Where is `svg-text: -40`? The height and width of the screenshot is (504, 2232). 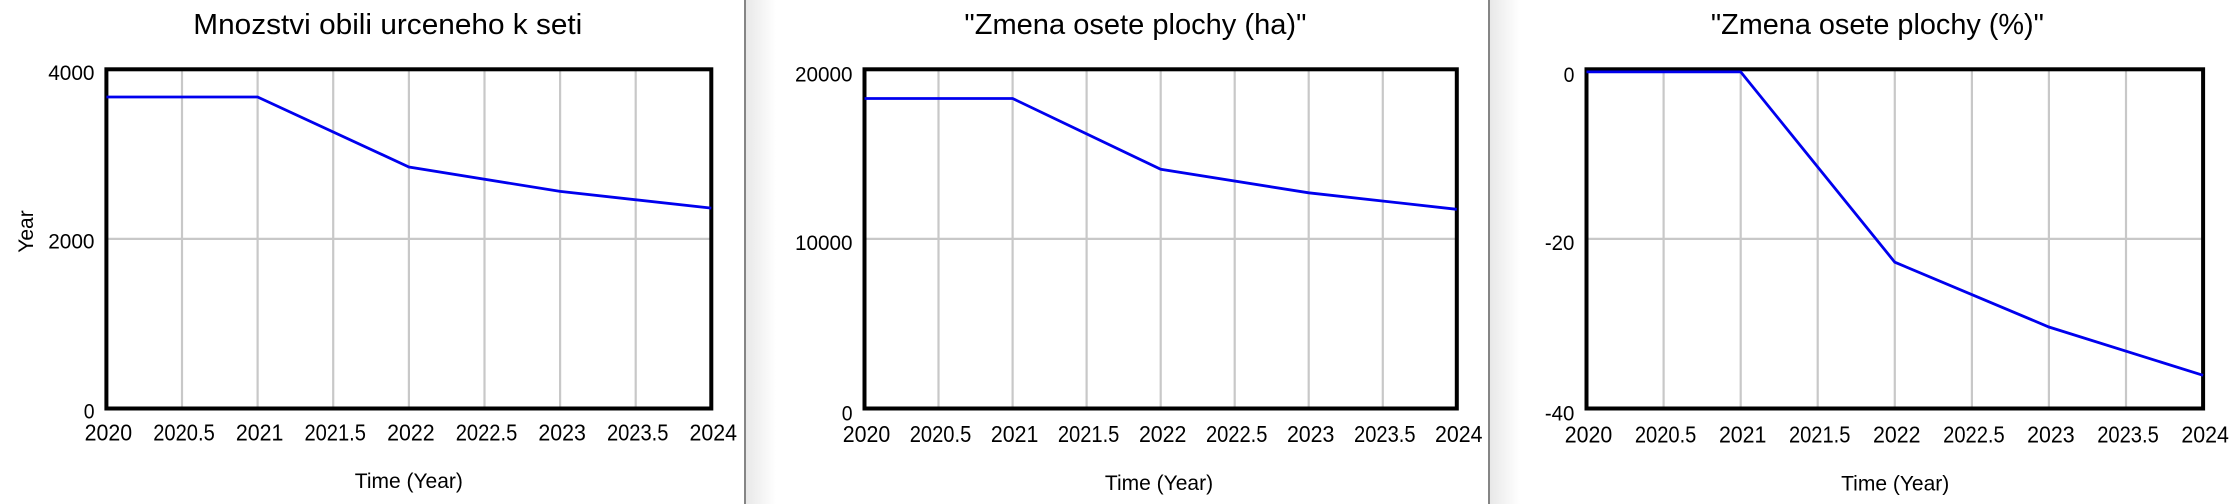
svg-text: -40 is located at coordinates (1560, 413).